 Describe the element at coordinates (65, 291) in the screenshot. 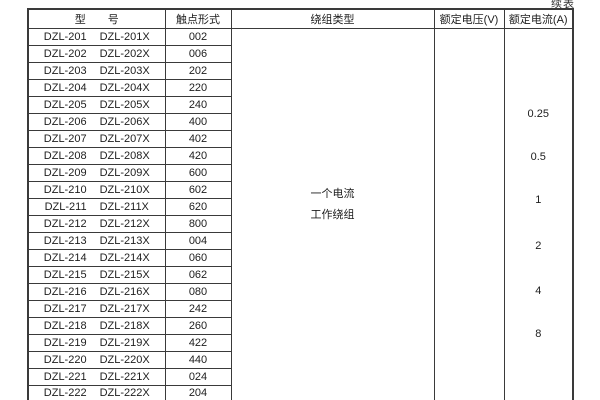

I see `model-number: DZL-216` at that location.